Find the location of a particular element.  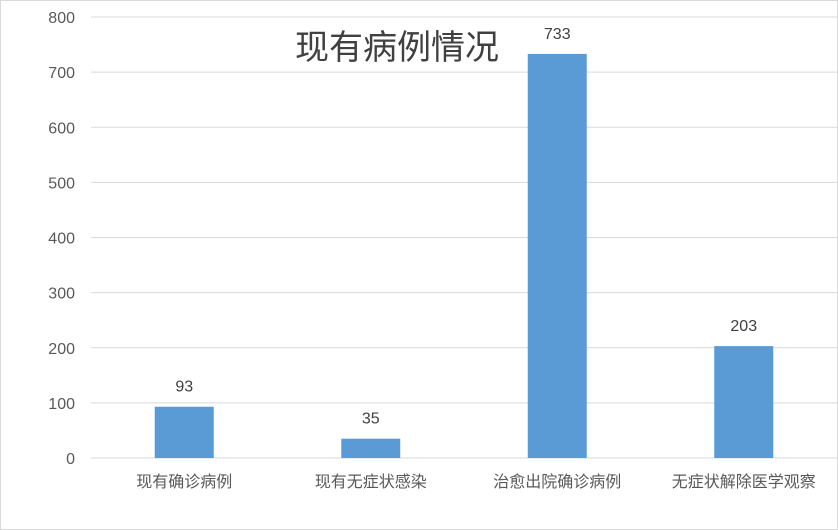

x-axis-categories: 现有确诊病例 现有无症状感染 治愈出院确诊病例 无症状解除医学观察 is located at coordinates (476, 481).